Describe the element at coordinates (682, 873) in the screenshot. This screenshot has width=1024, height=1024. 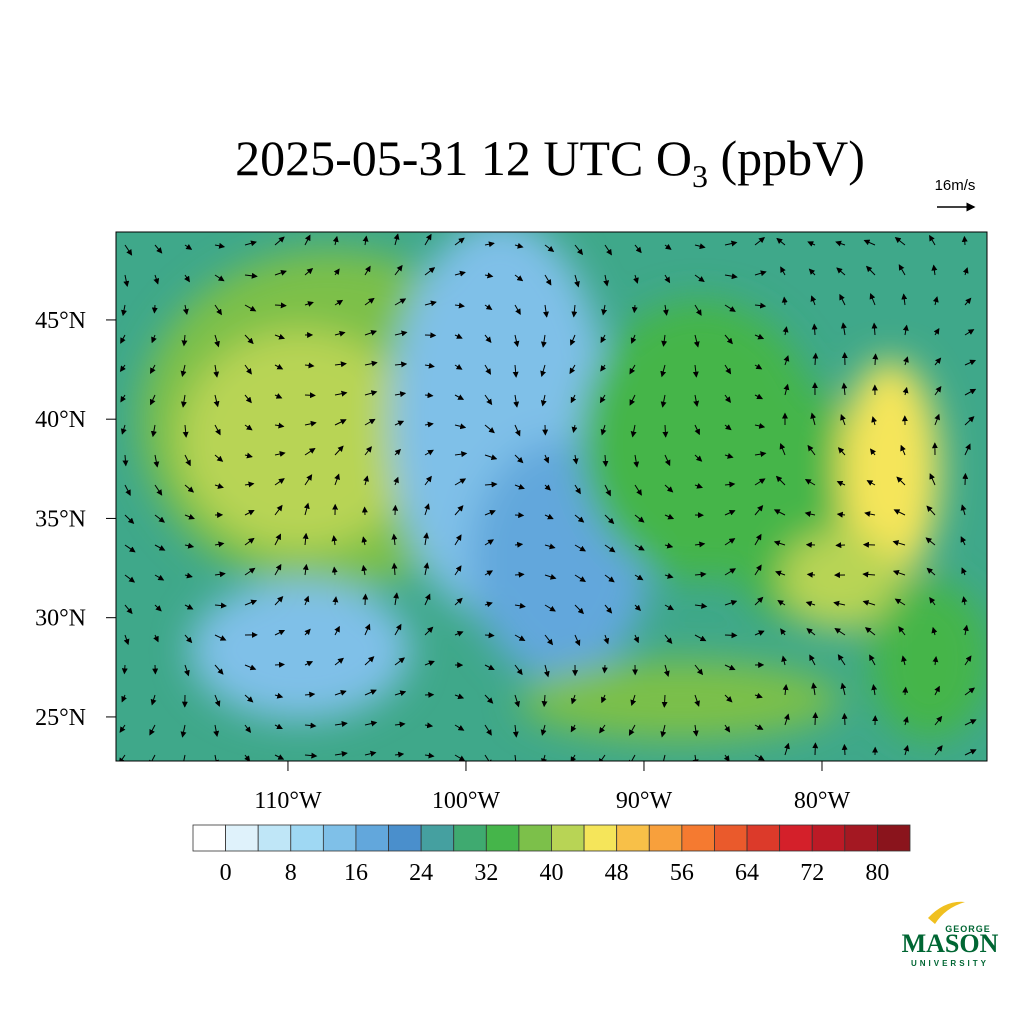
I see `colorbar-label: 56` at that location.